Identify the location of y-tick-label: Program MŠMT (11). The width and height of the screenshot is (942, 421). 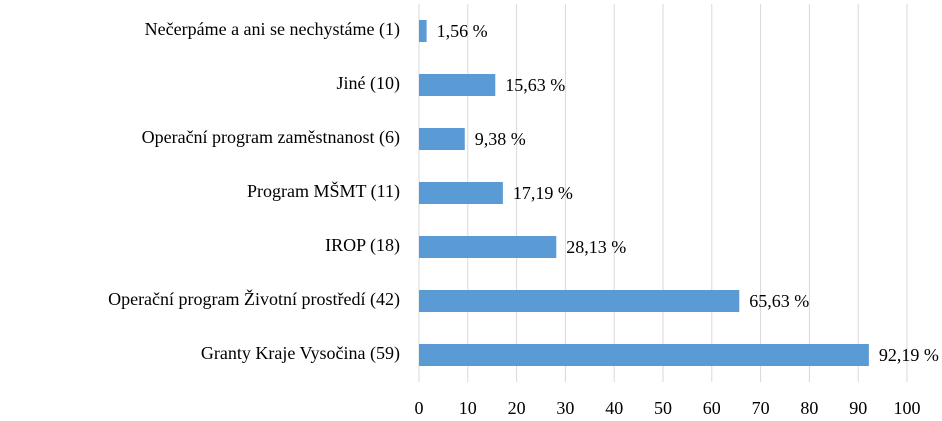
(323, 191).